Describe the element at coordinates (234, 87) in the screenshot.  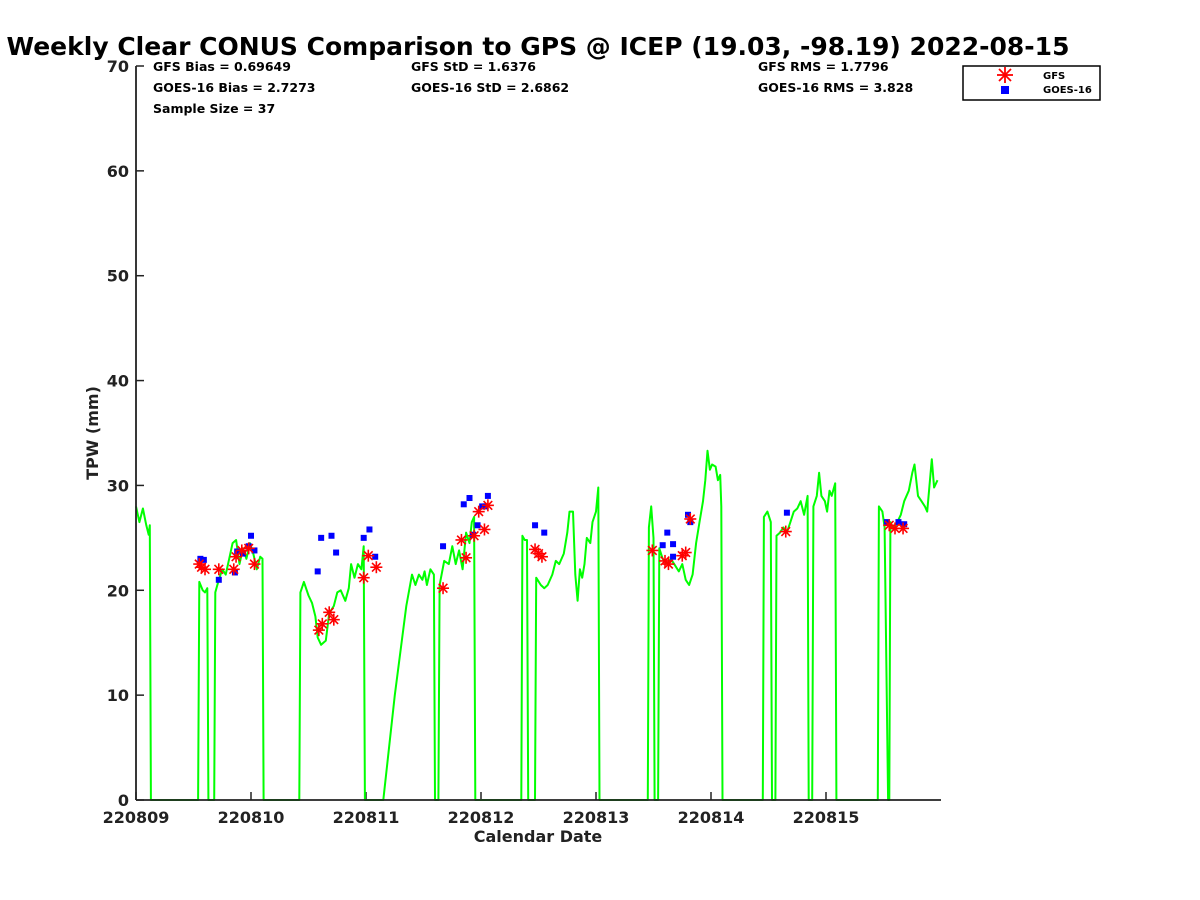
I see `stat-goes-bias: GOES-16 Bias = 2.7273` at that location.